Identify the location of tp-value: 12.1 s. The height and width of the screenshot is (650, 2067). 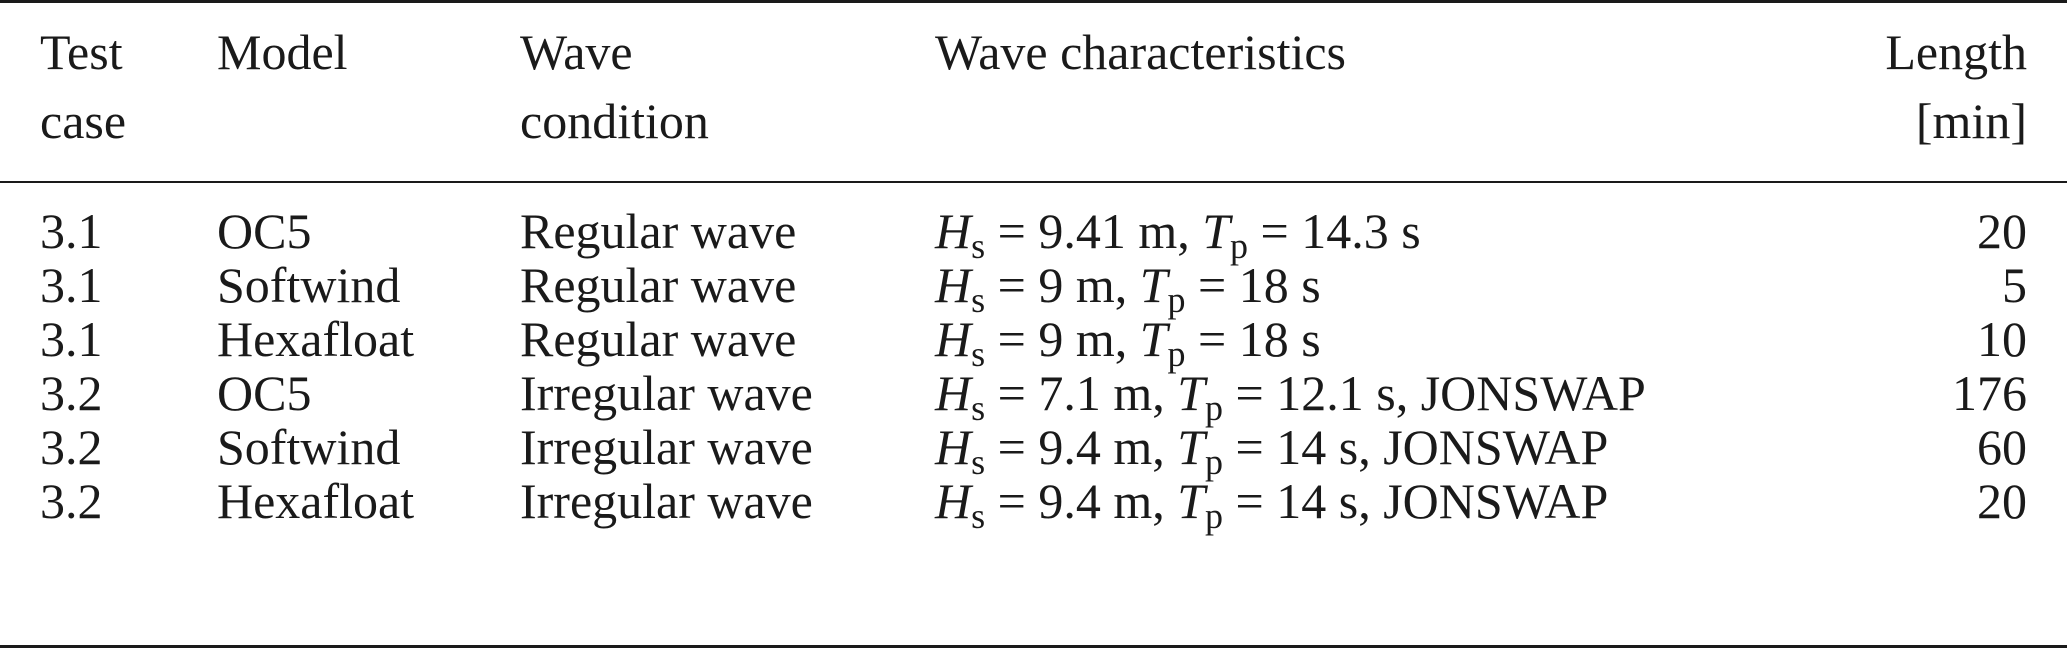
(1336, 393).